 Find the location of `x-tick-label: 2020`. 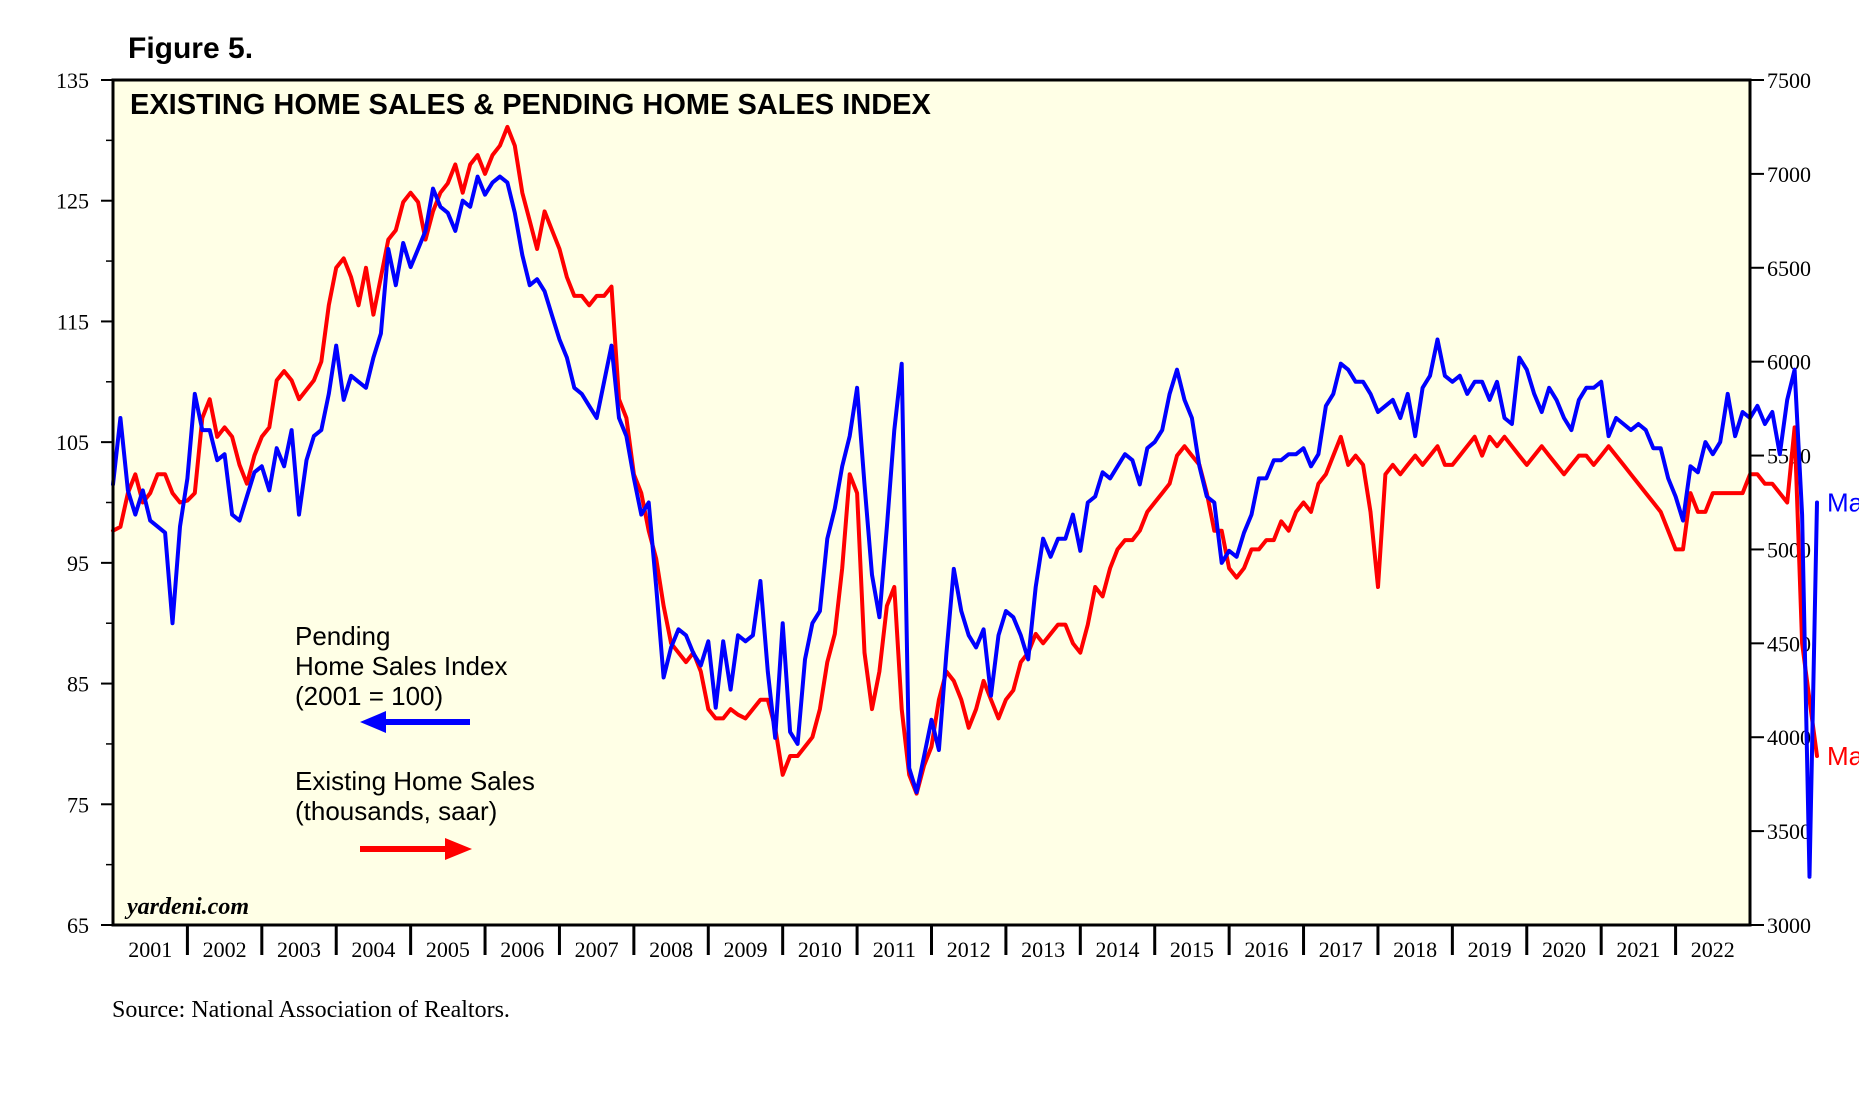

x-tick-label: 2020 is located at coordinates (1564, 949).